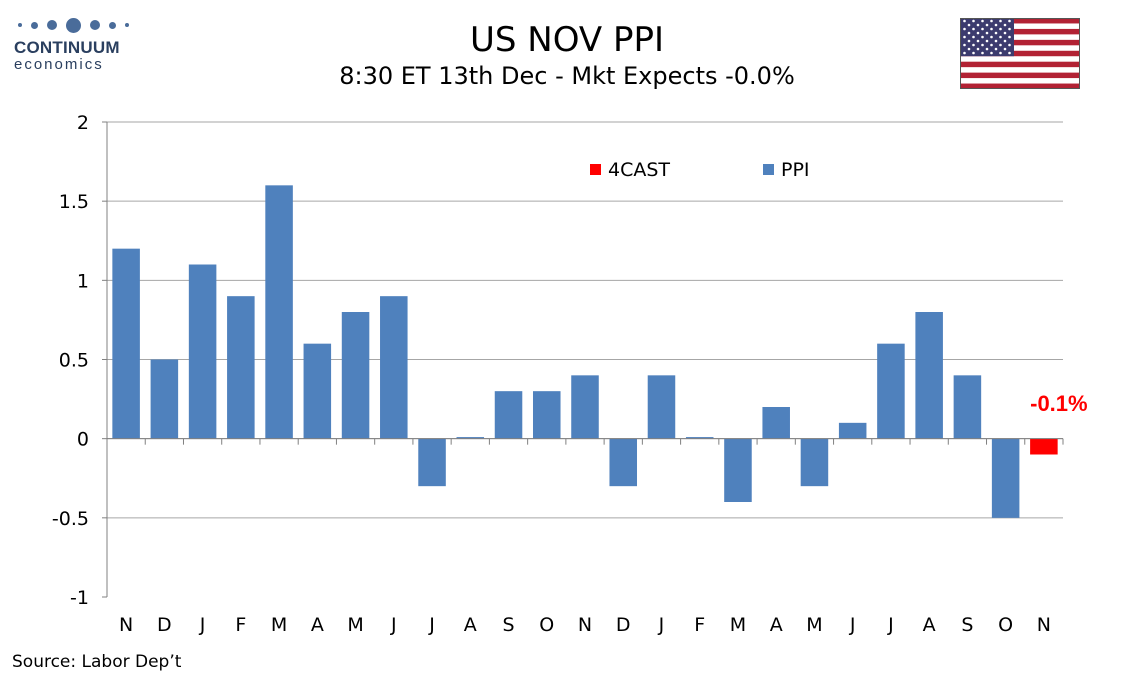 This screenshot has height=680, width=1134. I want to click on source-note: Source: Labor Dep’t, so click(97, 662).